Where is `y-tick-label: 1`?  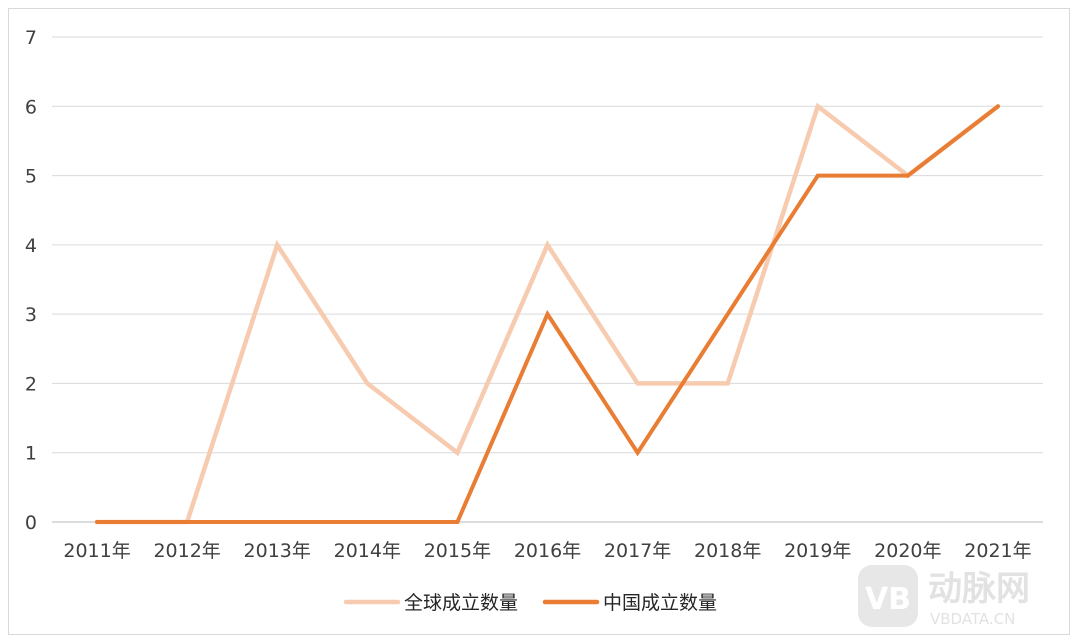
y-tick-label: 1 is located at coordinates (31, 454).